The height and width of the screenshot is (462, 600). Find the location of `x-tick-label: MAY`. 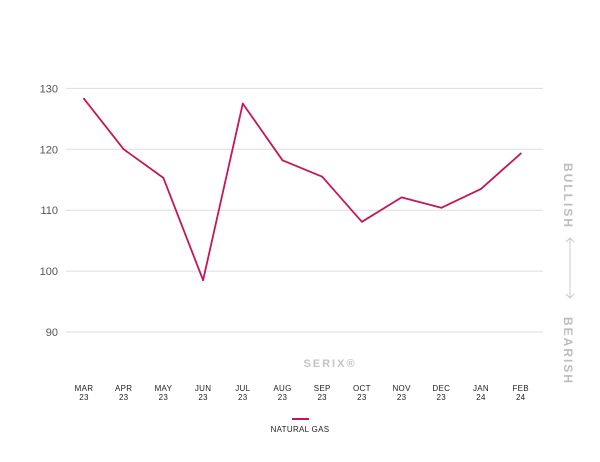

x-tick-label: MAY is located at coordinates (164, 388).